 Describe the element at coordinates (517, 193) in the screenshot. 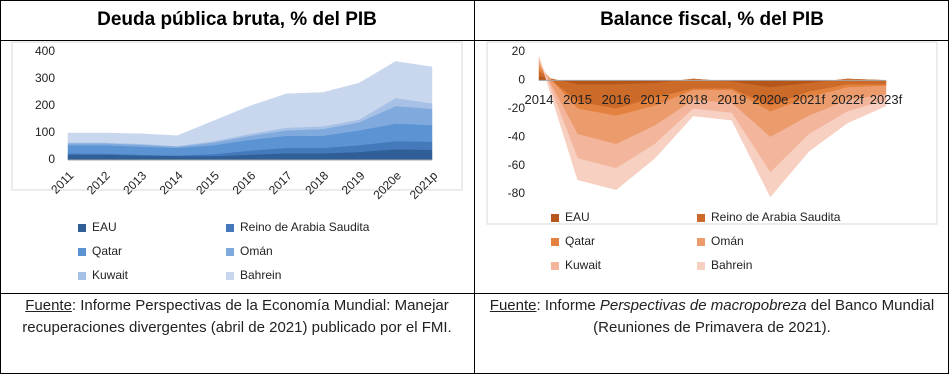

I see `y-tick-label: -80` at that location.